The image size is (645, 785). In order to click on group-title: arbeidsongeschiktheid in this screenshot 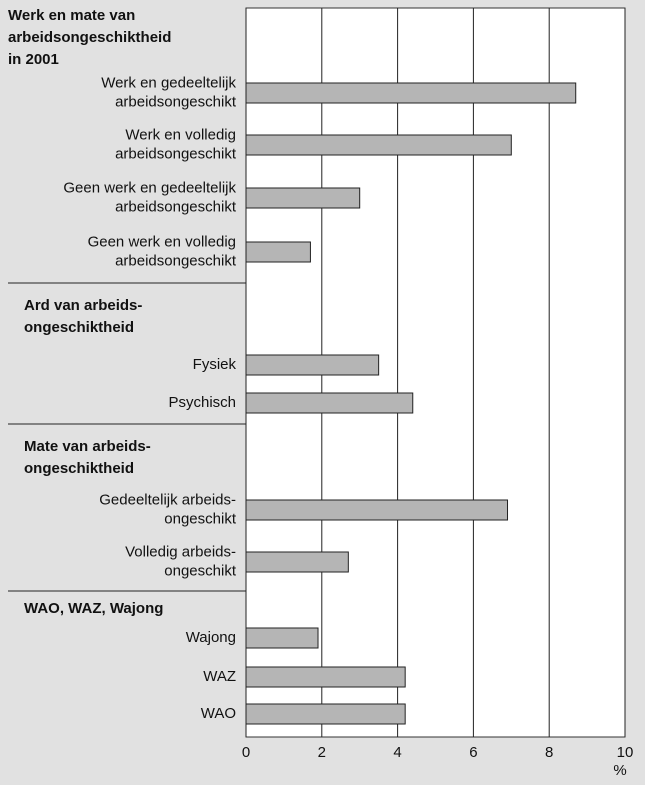, I will do `click(89, 37)`.